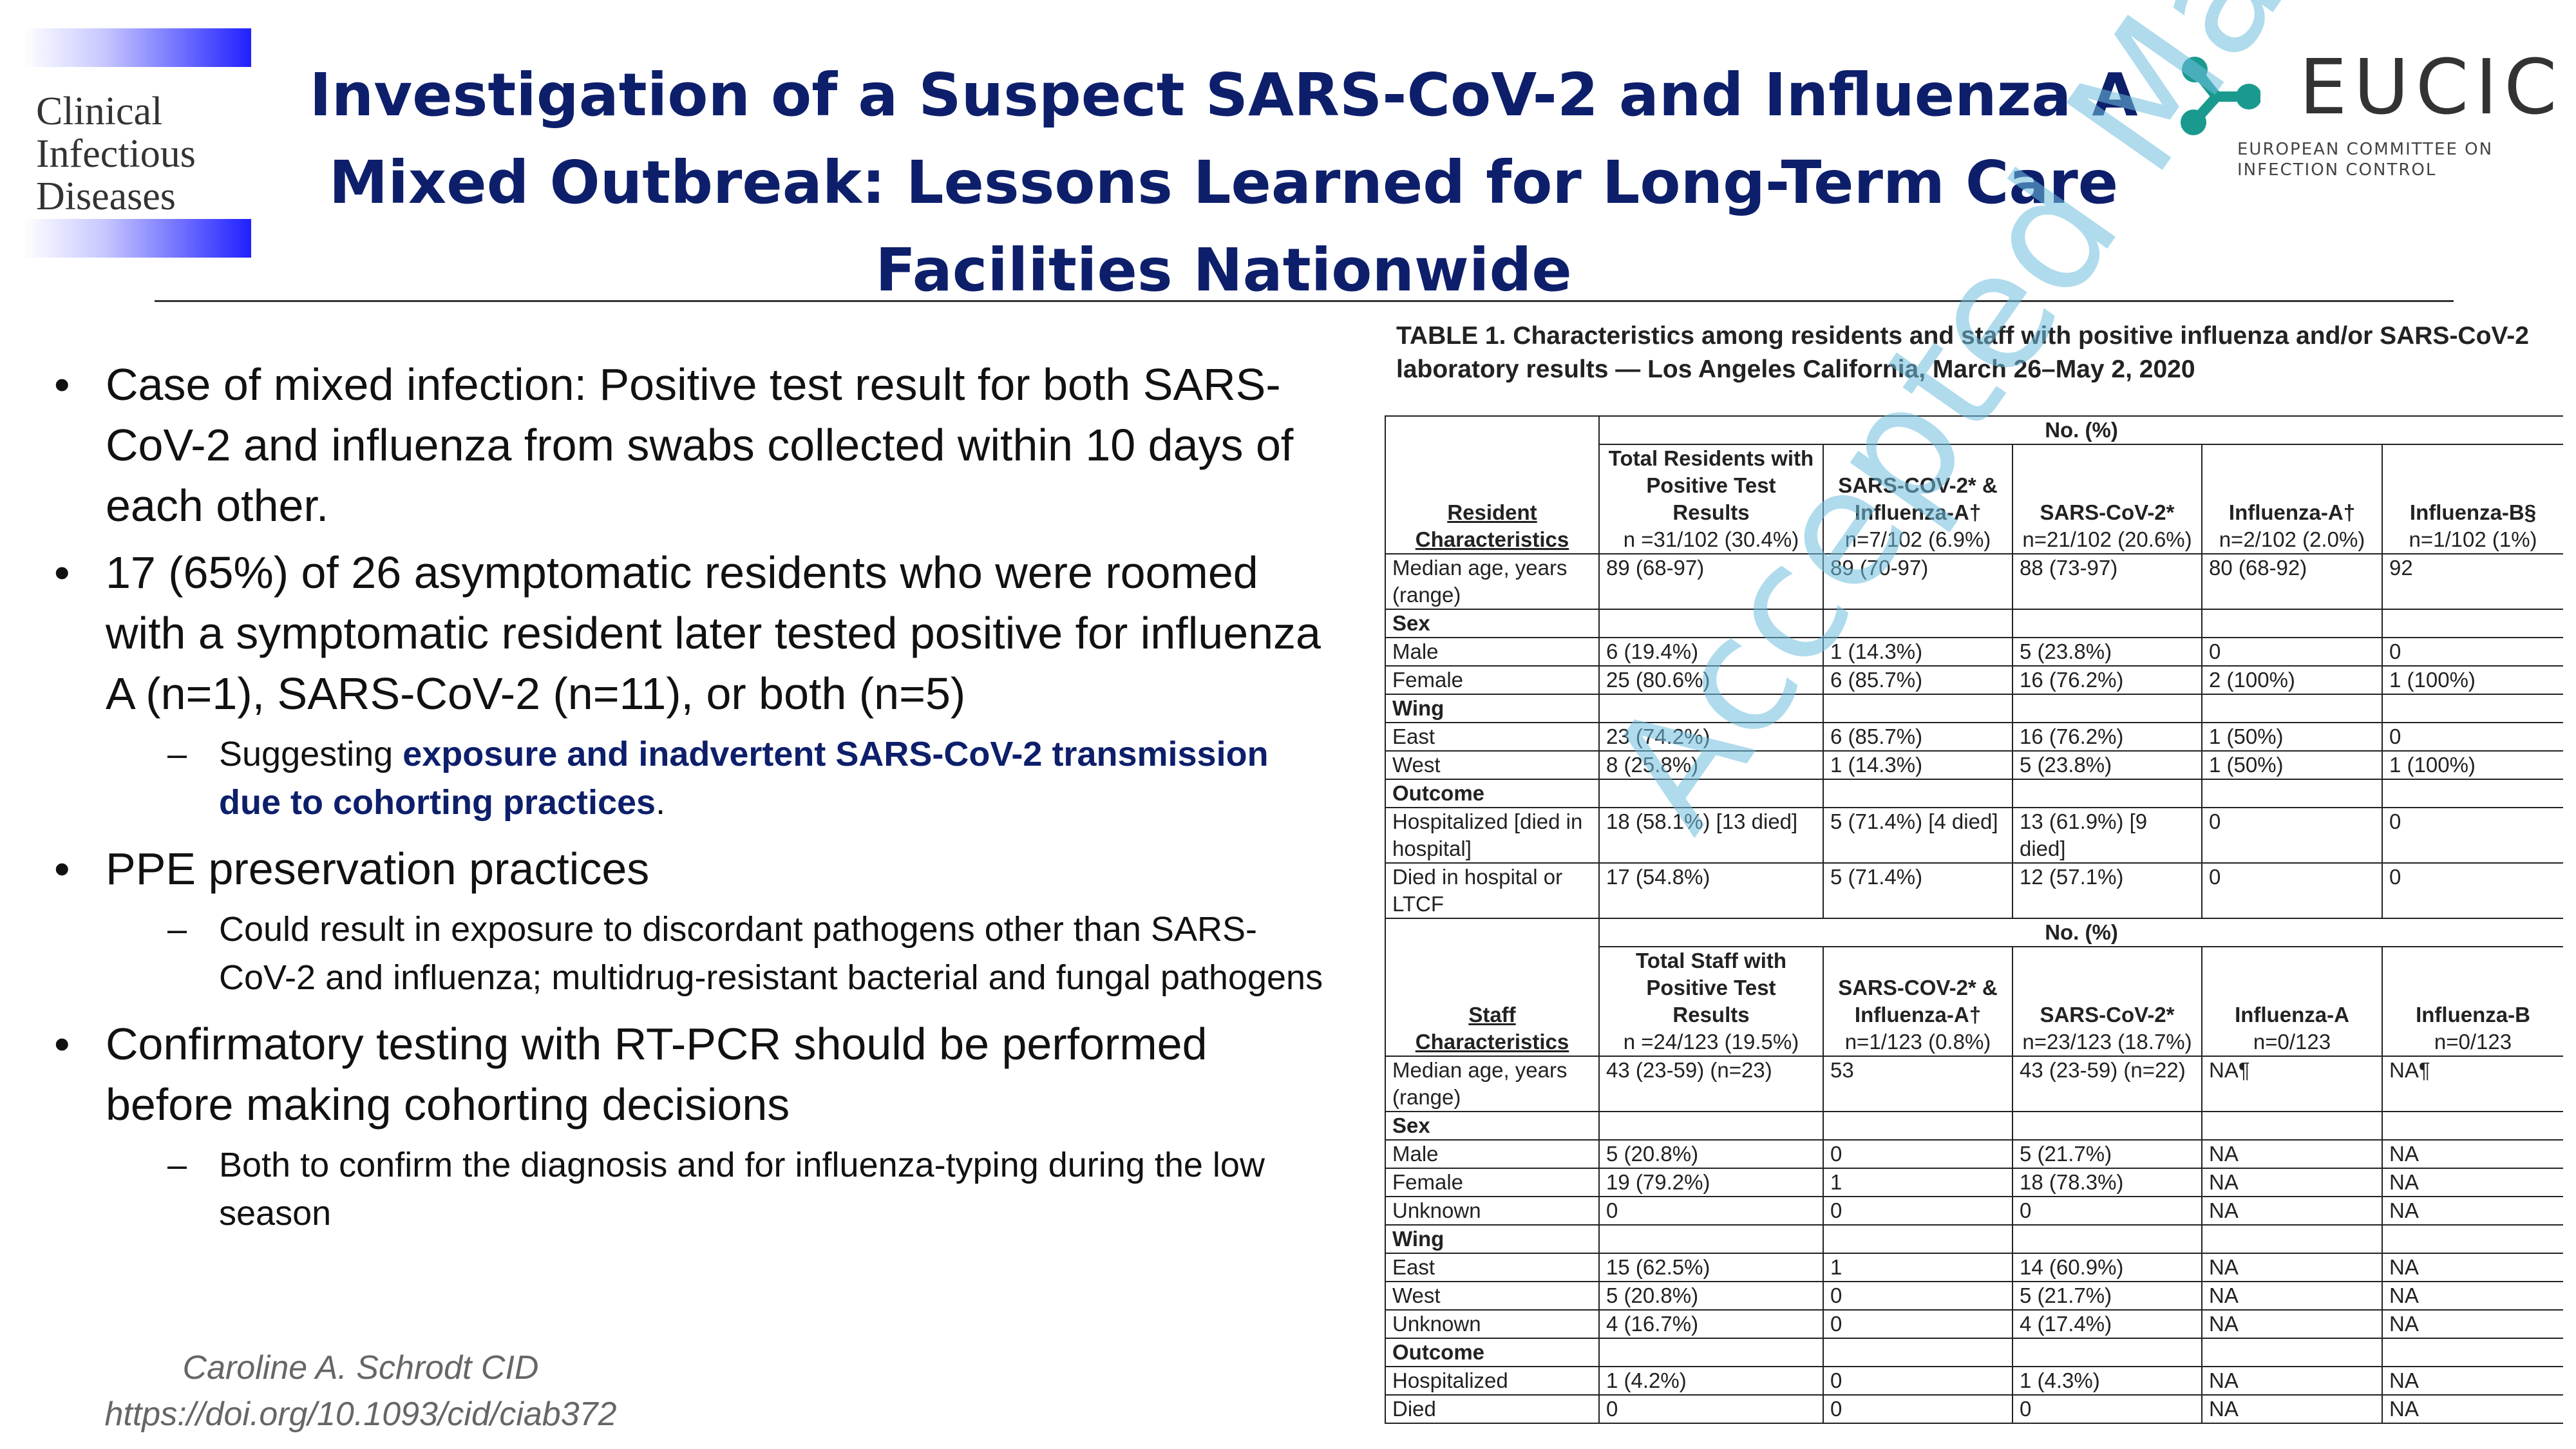 The width and height of the screenshot is (2576, 1449). I want to click on table-cell: 1 (14.3%), so click(1918, 652).